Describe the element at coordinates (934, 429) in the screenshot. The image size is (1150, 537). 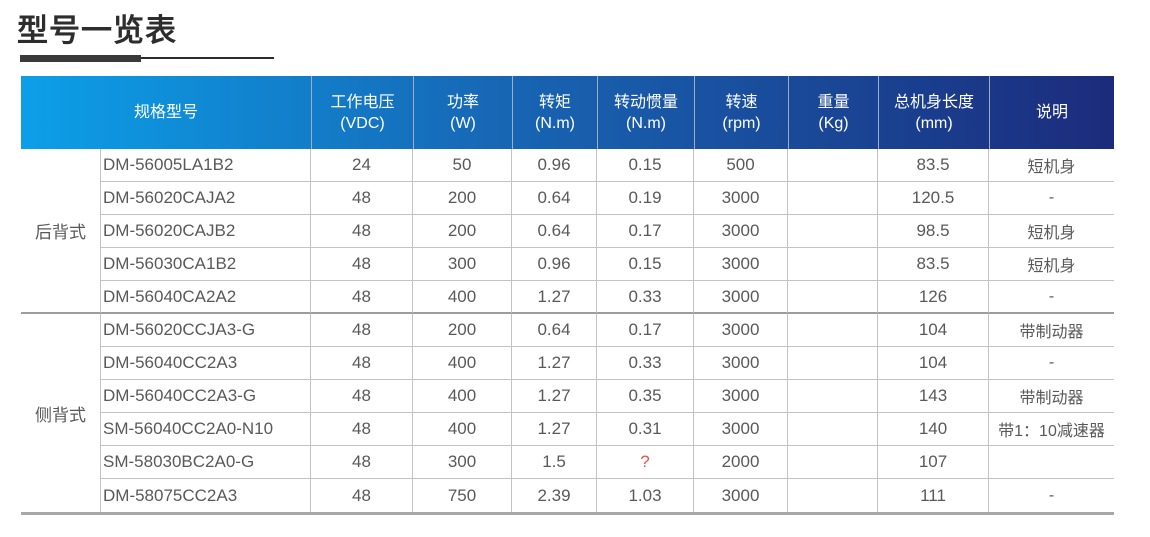
I see `length-cell: 140` at that location.